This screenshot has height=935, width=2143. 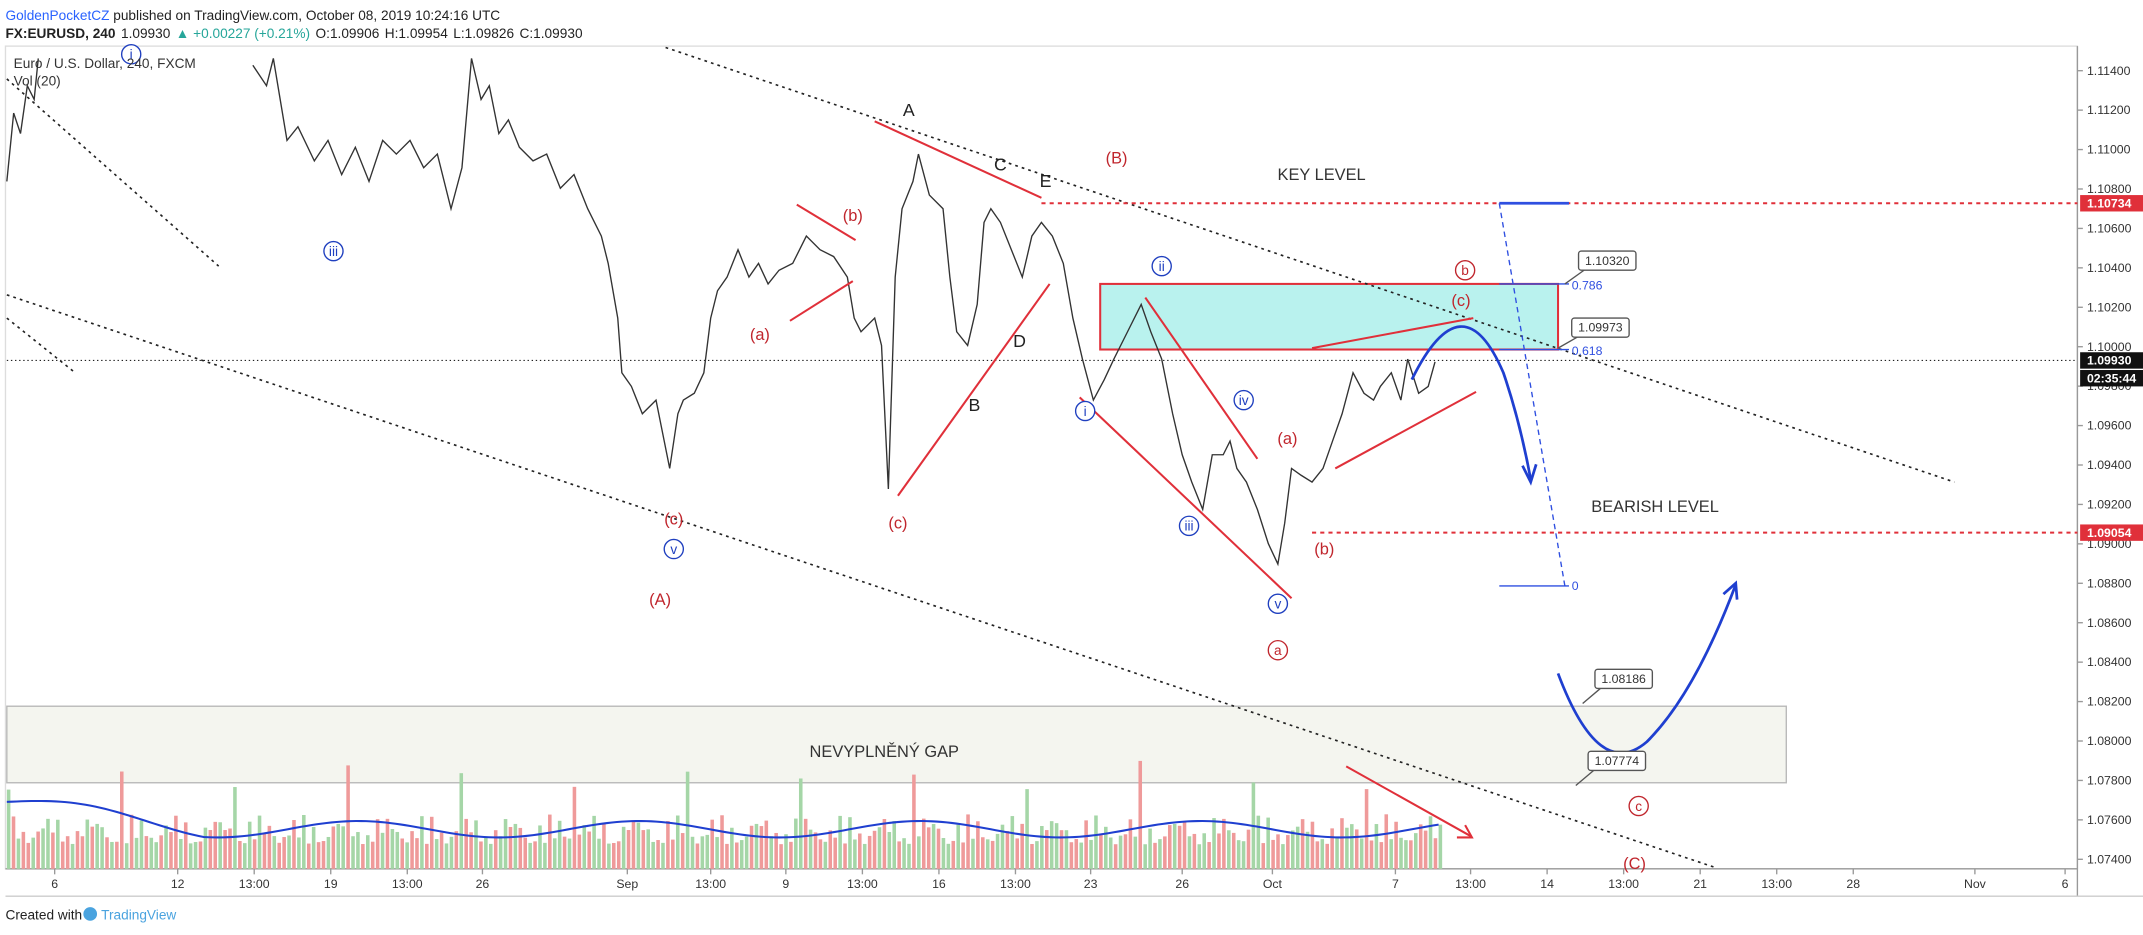 I want to click on fib-tool, so click(x=1533, y=394).